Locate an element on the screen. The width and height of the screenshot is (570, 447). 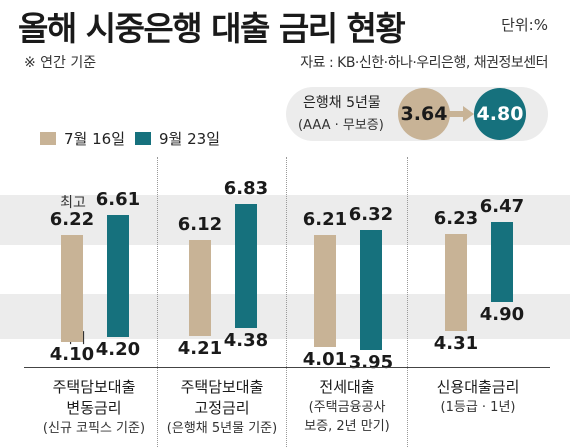
category-label-g3-line2: (주택금융공사 is located at coordinates (347, 407).